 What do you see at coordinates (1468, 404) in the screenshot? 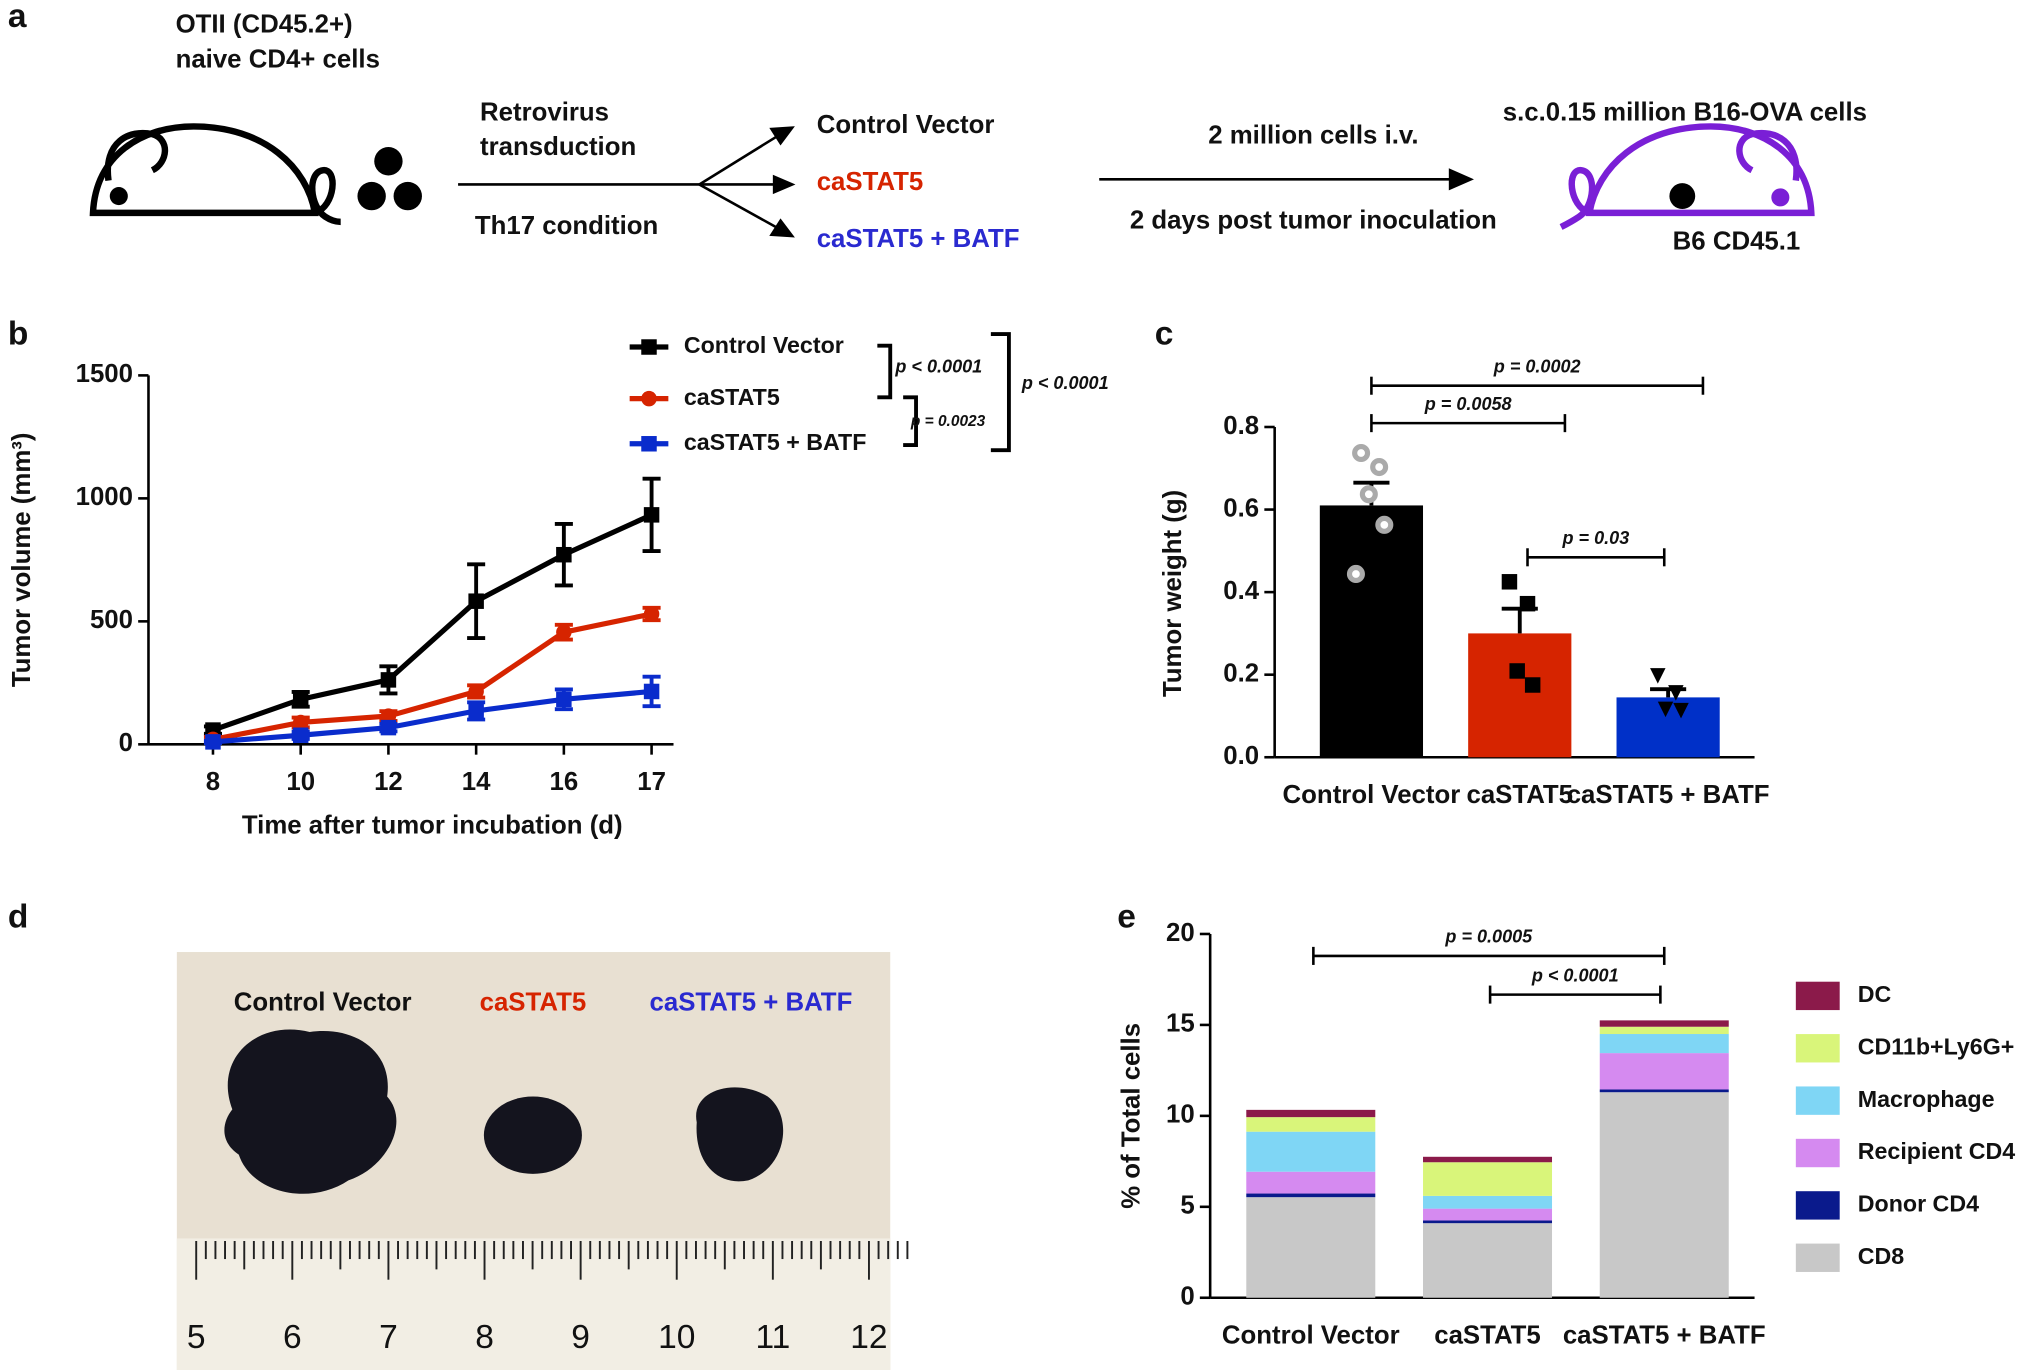
I see `annotation: p = 0.0058` at bounding box center [1468, 404].